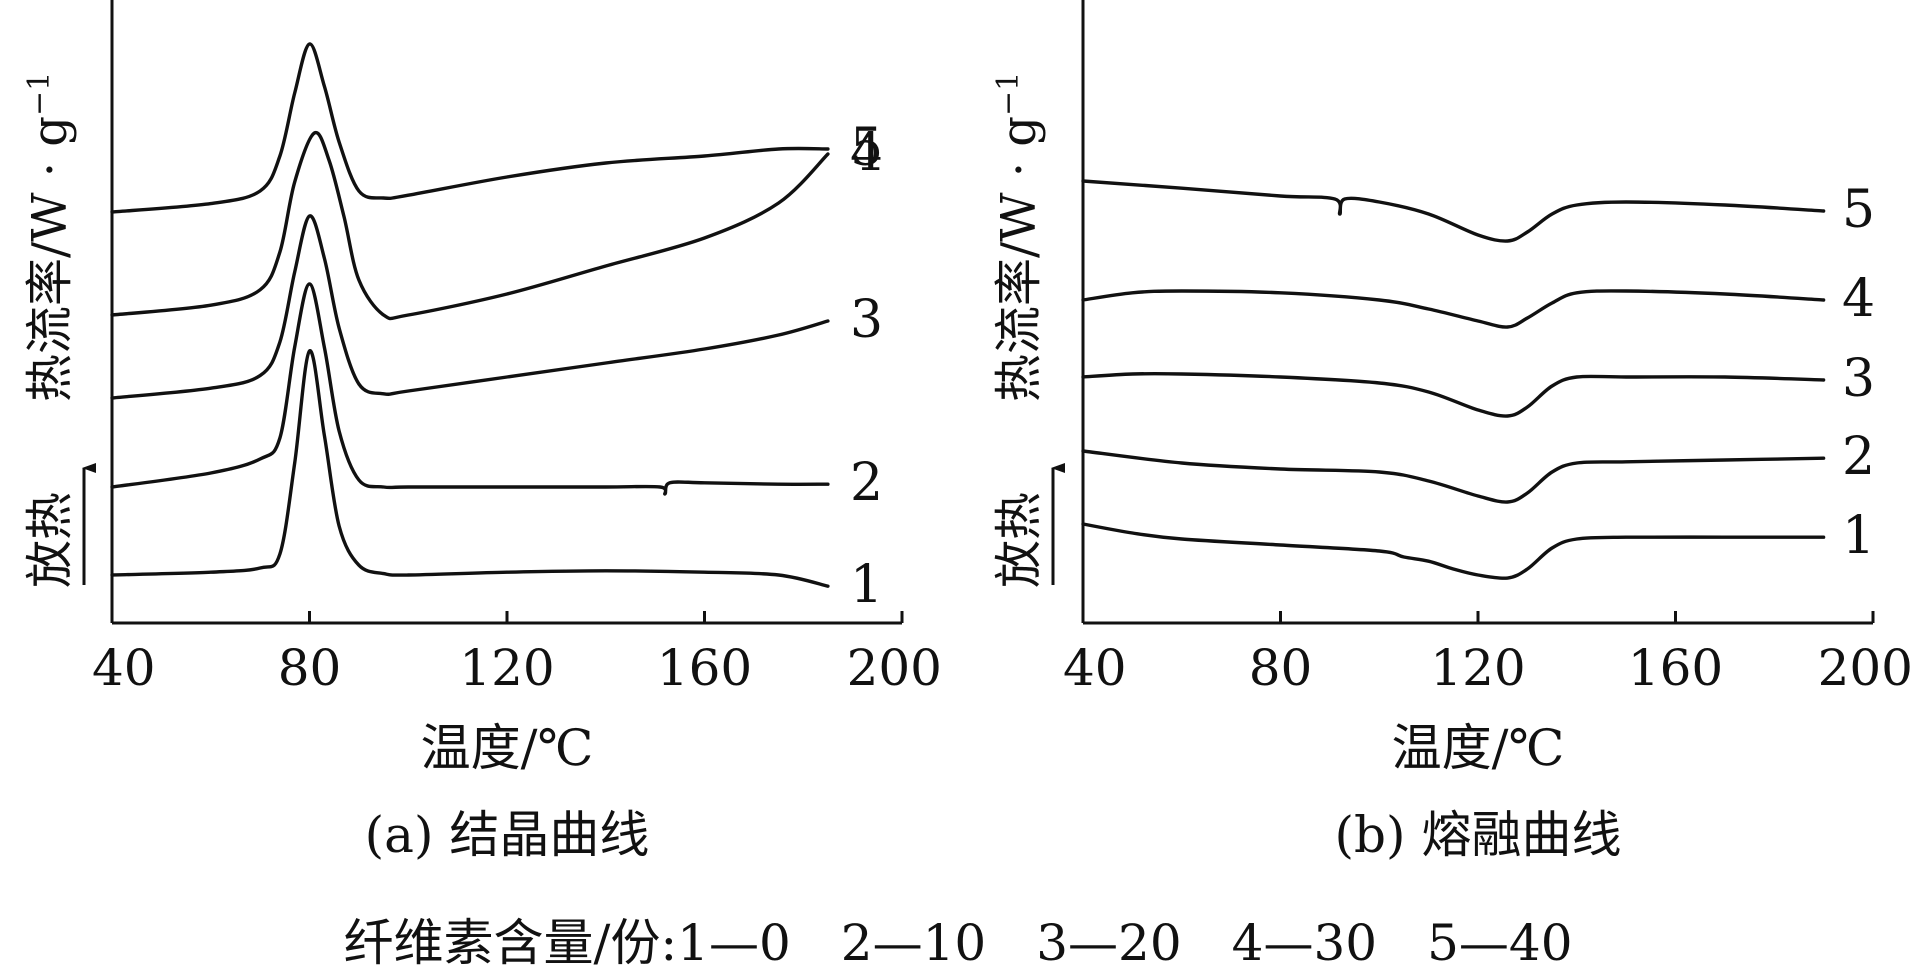 The height and width of the screenshot is (974, 1916). I want to click on panel-caption: (a) 结晶曲线, so click(507, 835).